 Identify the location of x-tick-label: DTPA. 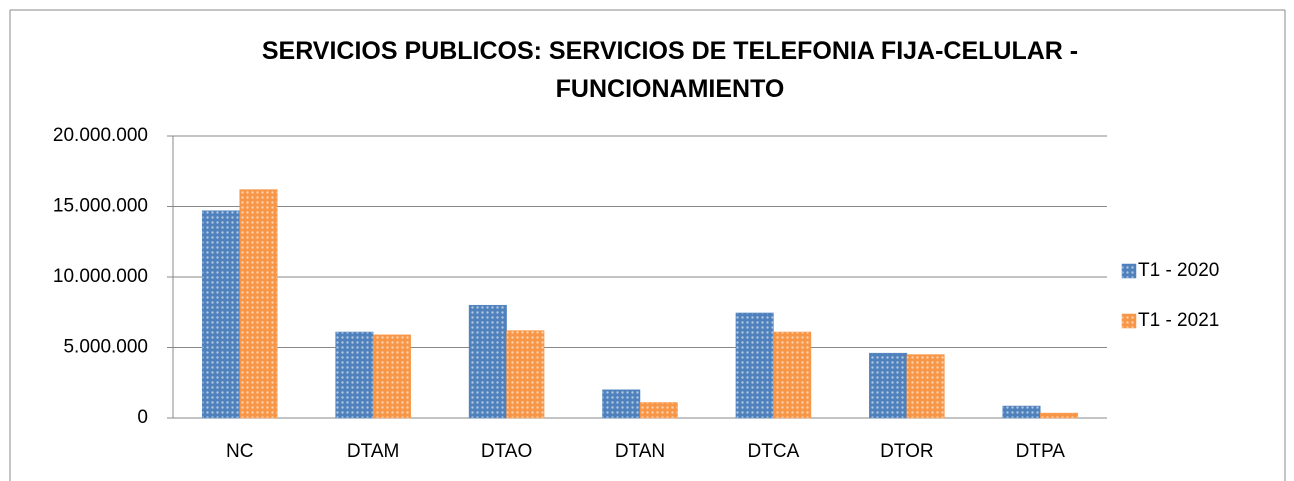
(1041, 451).